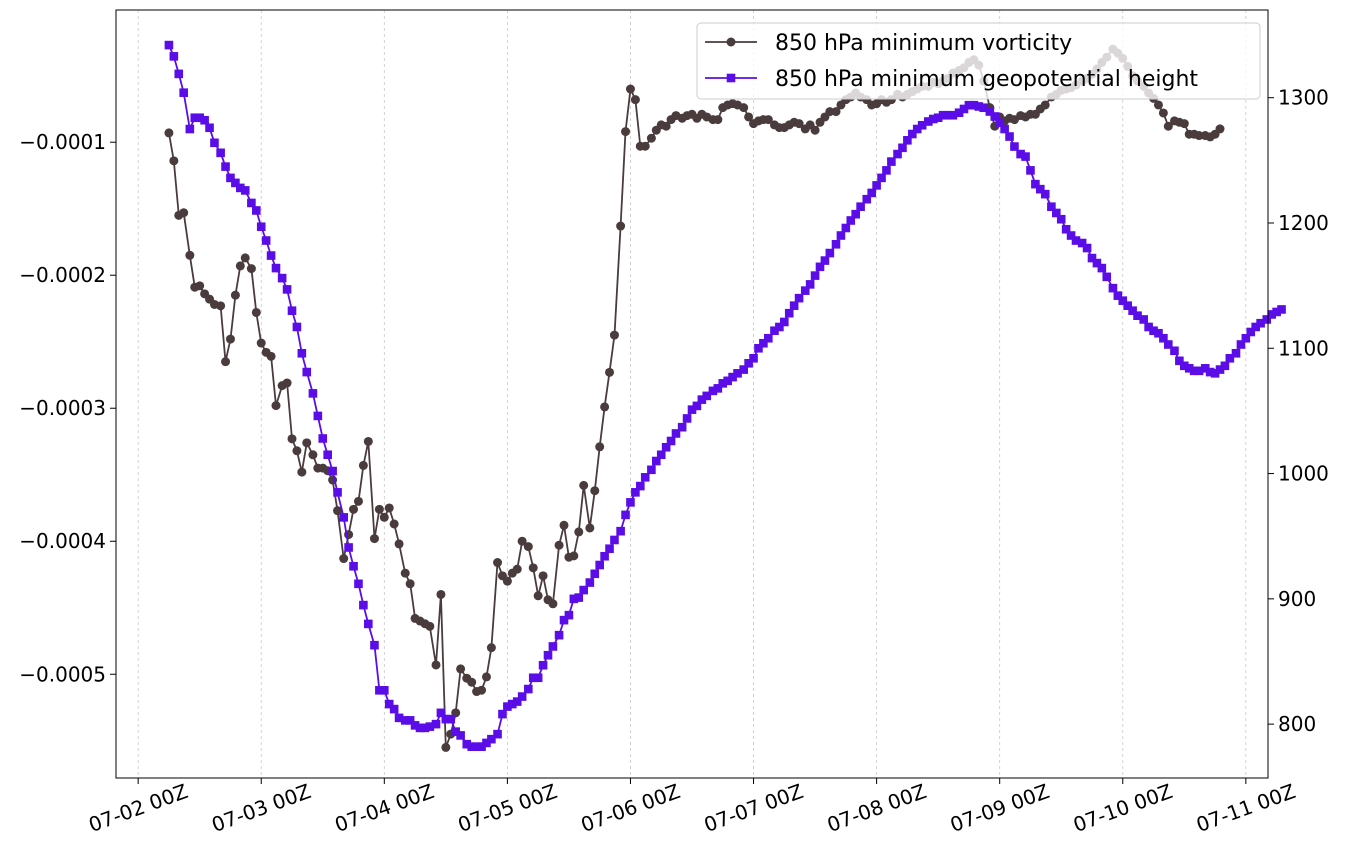  Describe the element at coordinates (1246, 808) in the screenshot. I see `x-tick-label: 07-11 00Z` at that location.